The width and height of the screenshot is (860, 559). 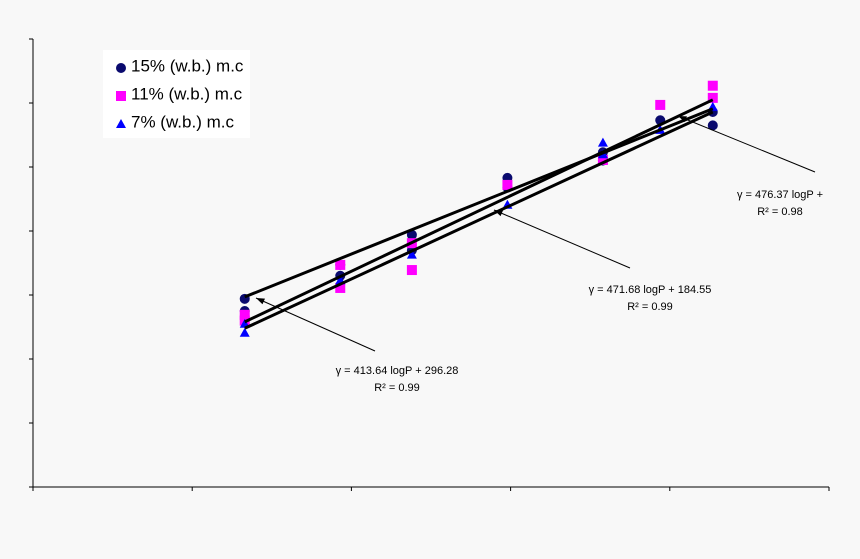 I want to click on annotation-r2: R² = 0.98, so click(x=780, y=212).